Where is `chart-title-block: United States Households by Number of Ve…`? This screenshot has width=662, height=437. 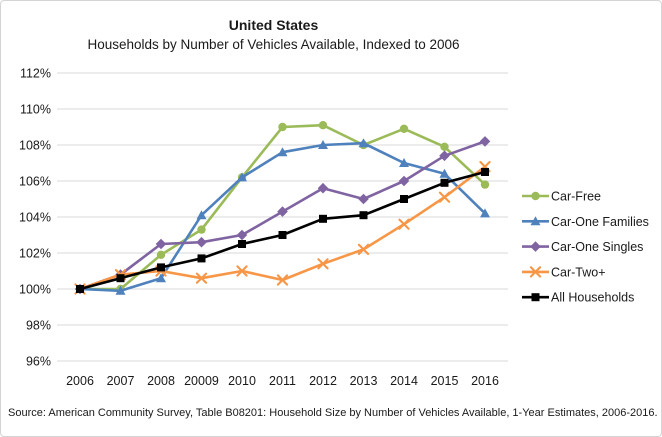 chart-title-block: United States Households by Number of Ve… is located at coordinates (273, 35).